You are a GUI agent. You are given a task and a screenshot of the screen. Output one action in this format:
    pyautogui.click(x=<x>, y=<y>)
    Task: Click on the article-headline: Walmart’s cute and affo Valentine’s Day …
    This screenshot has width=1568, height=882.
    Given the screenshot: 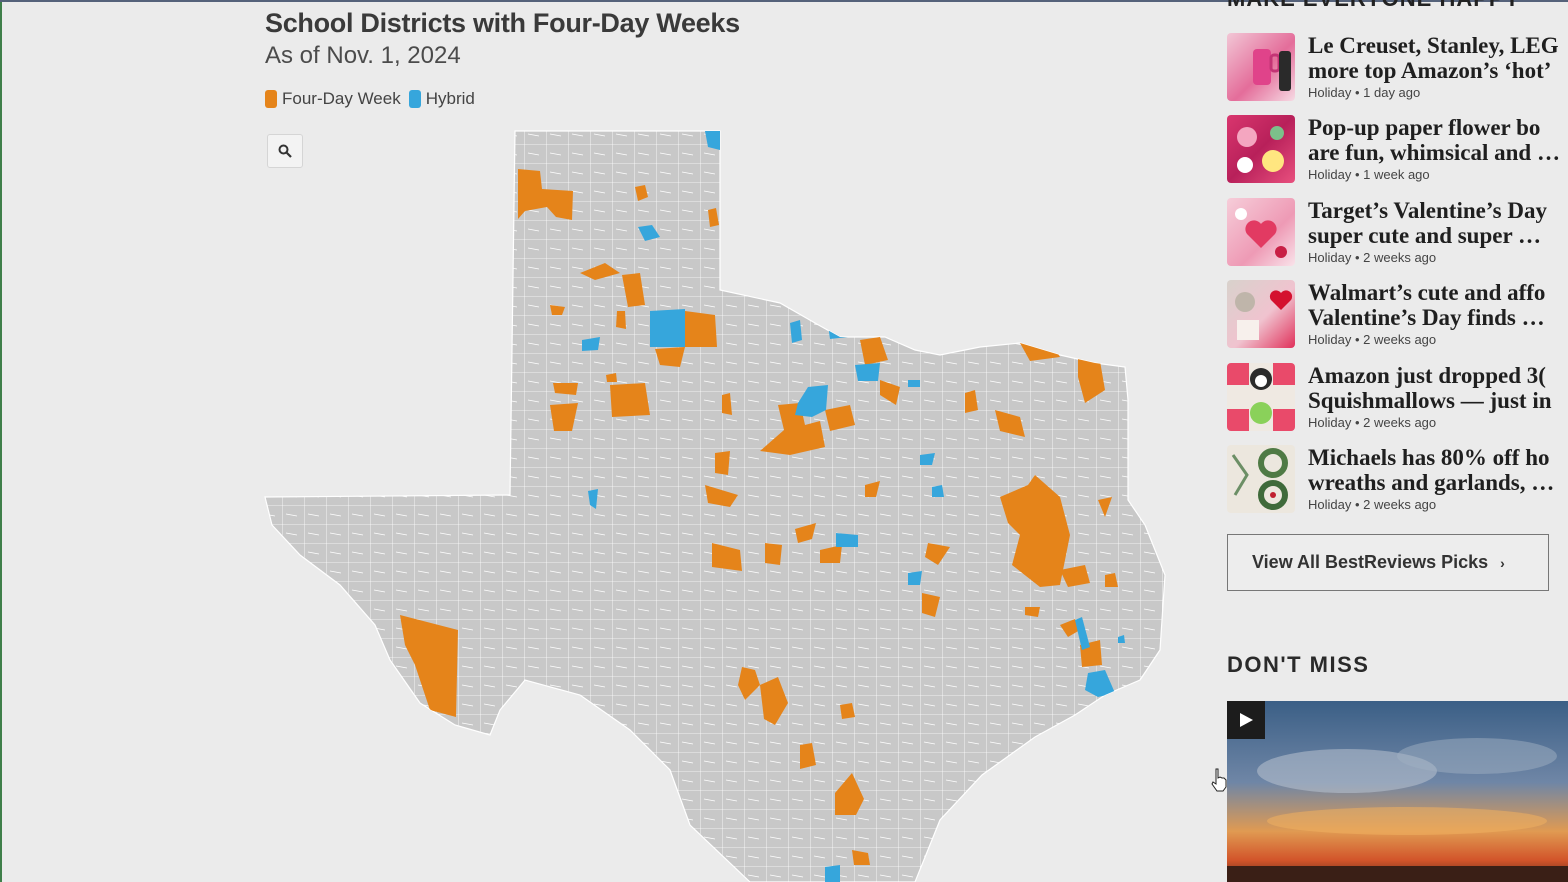 What is the action you would take?
    pyautogui.click(x=1438, y=305)
    